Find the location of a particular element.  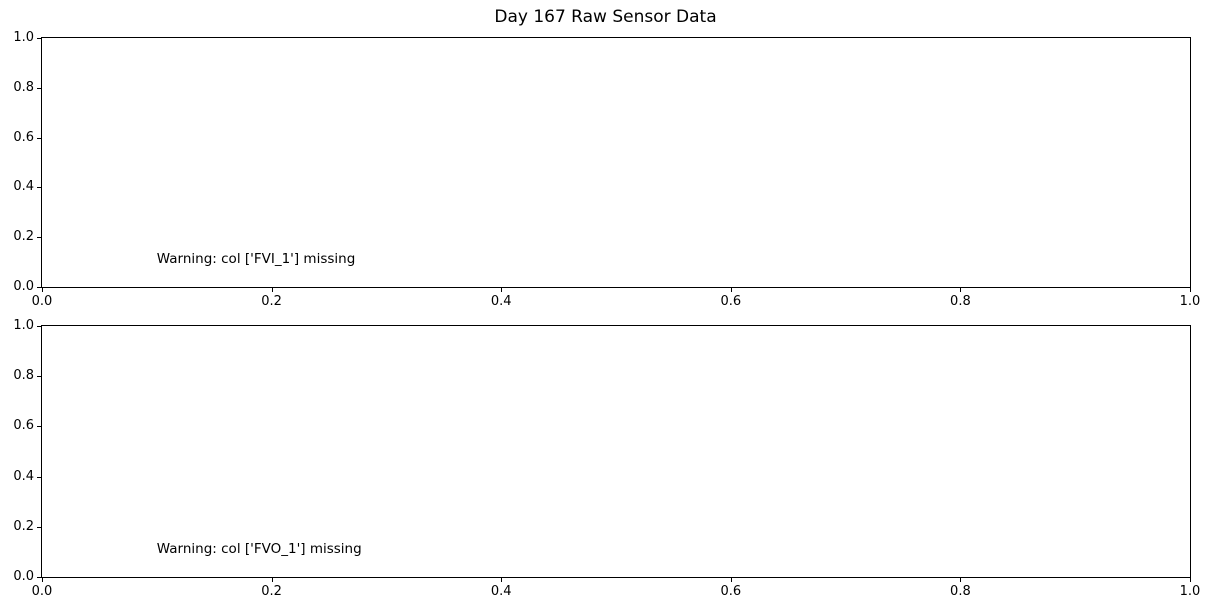

warning-annotation: Warning: col ['FVI_1'] missing is located at coordinates (256, 259).